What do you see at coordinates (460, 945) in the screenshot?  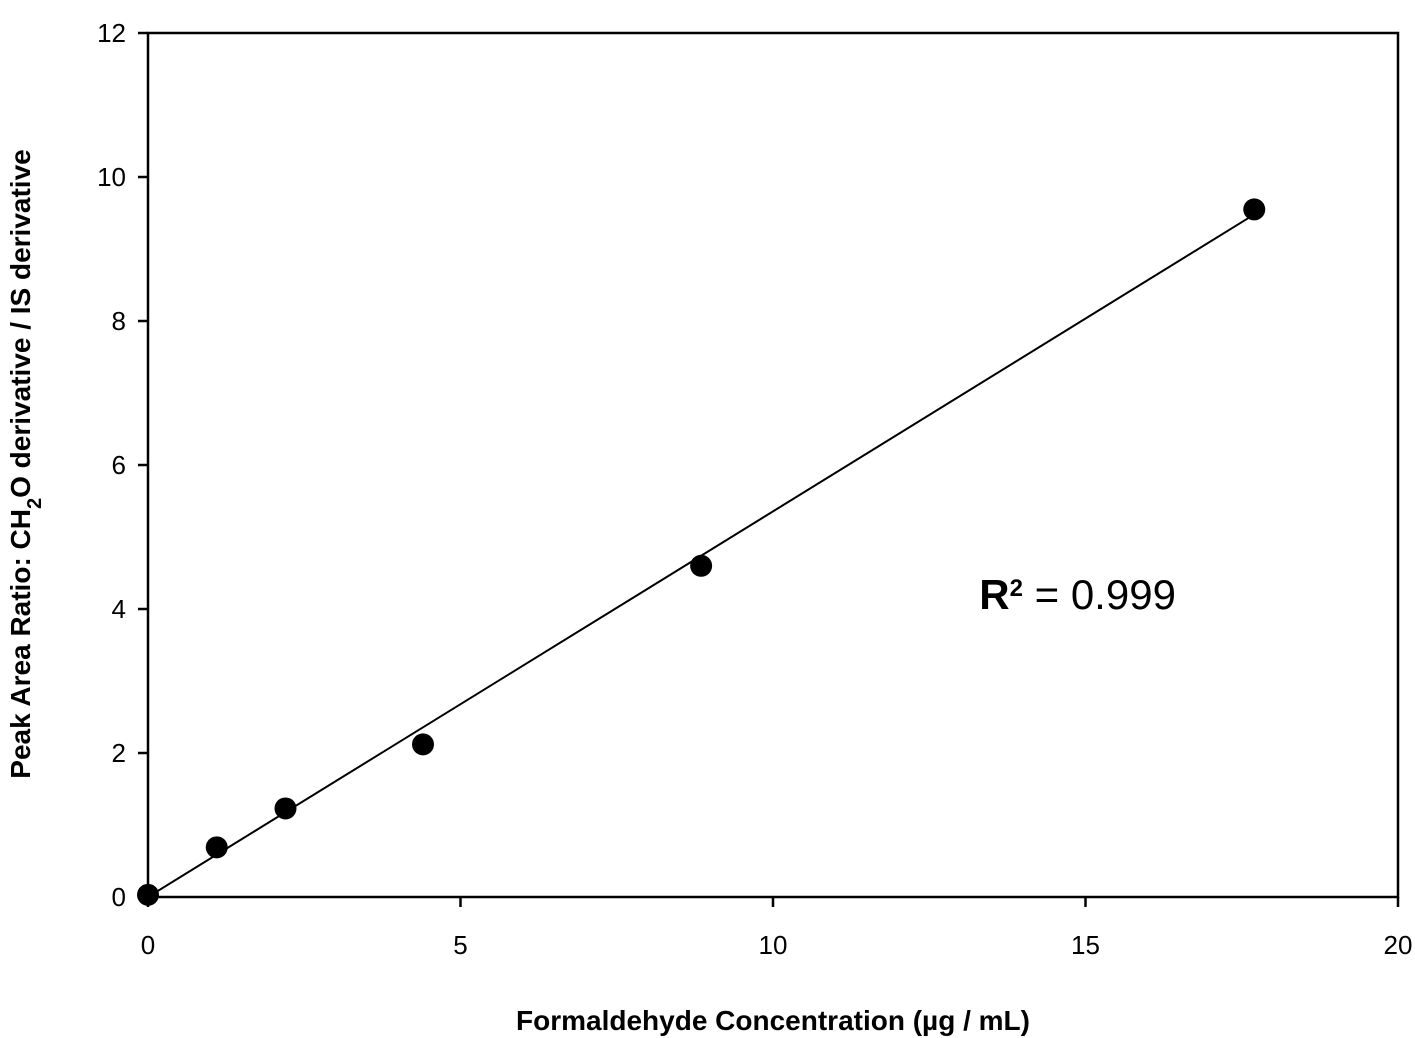 I see `x-tick-label: 5` at bounding box center [460, 945].